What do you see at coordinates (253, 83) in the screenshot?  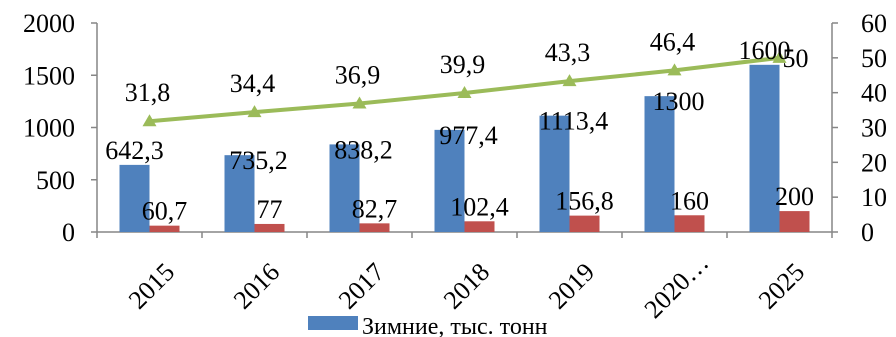 I see `line-series-data-label: 34,4` at bounding box center [253, 83].